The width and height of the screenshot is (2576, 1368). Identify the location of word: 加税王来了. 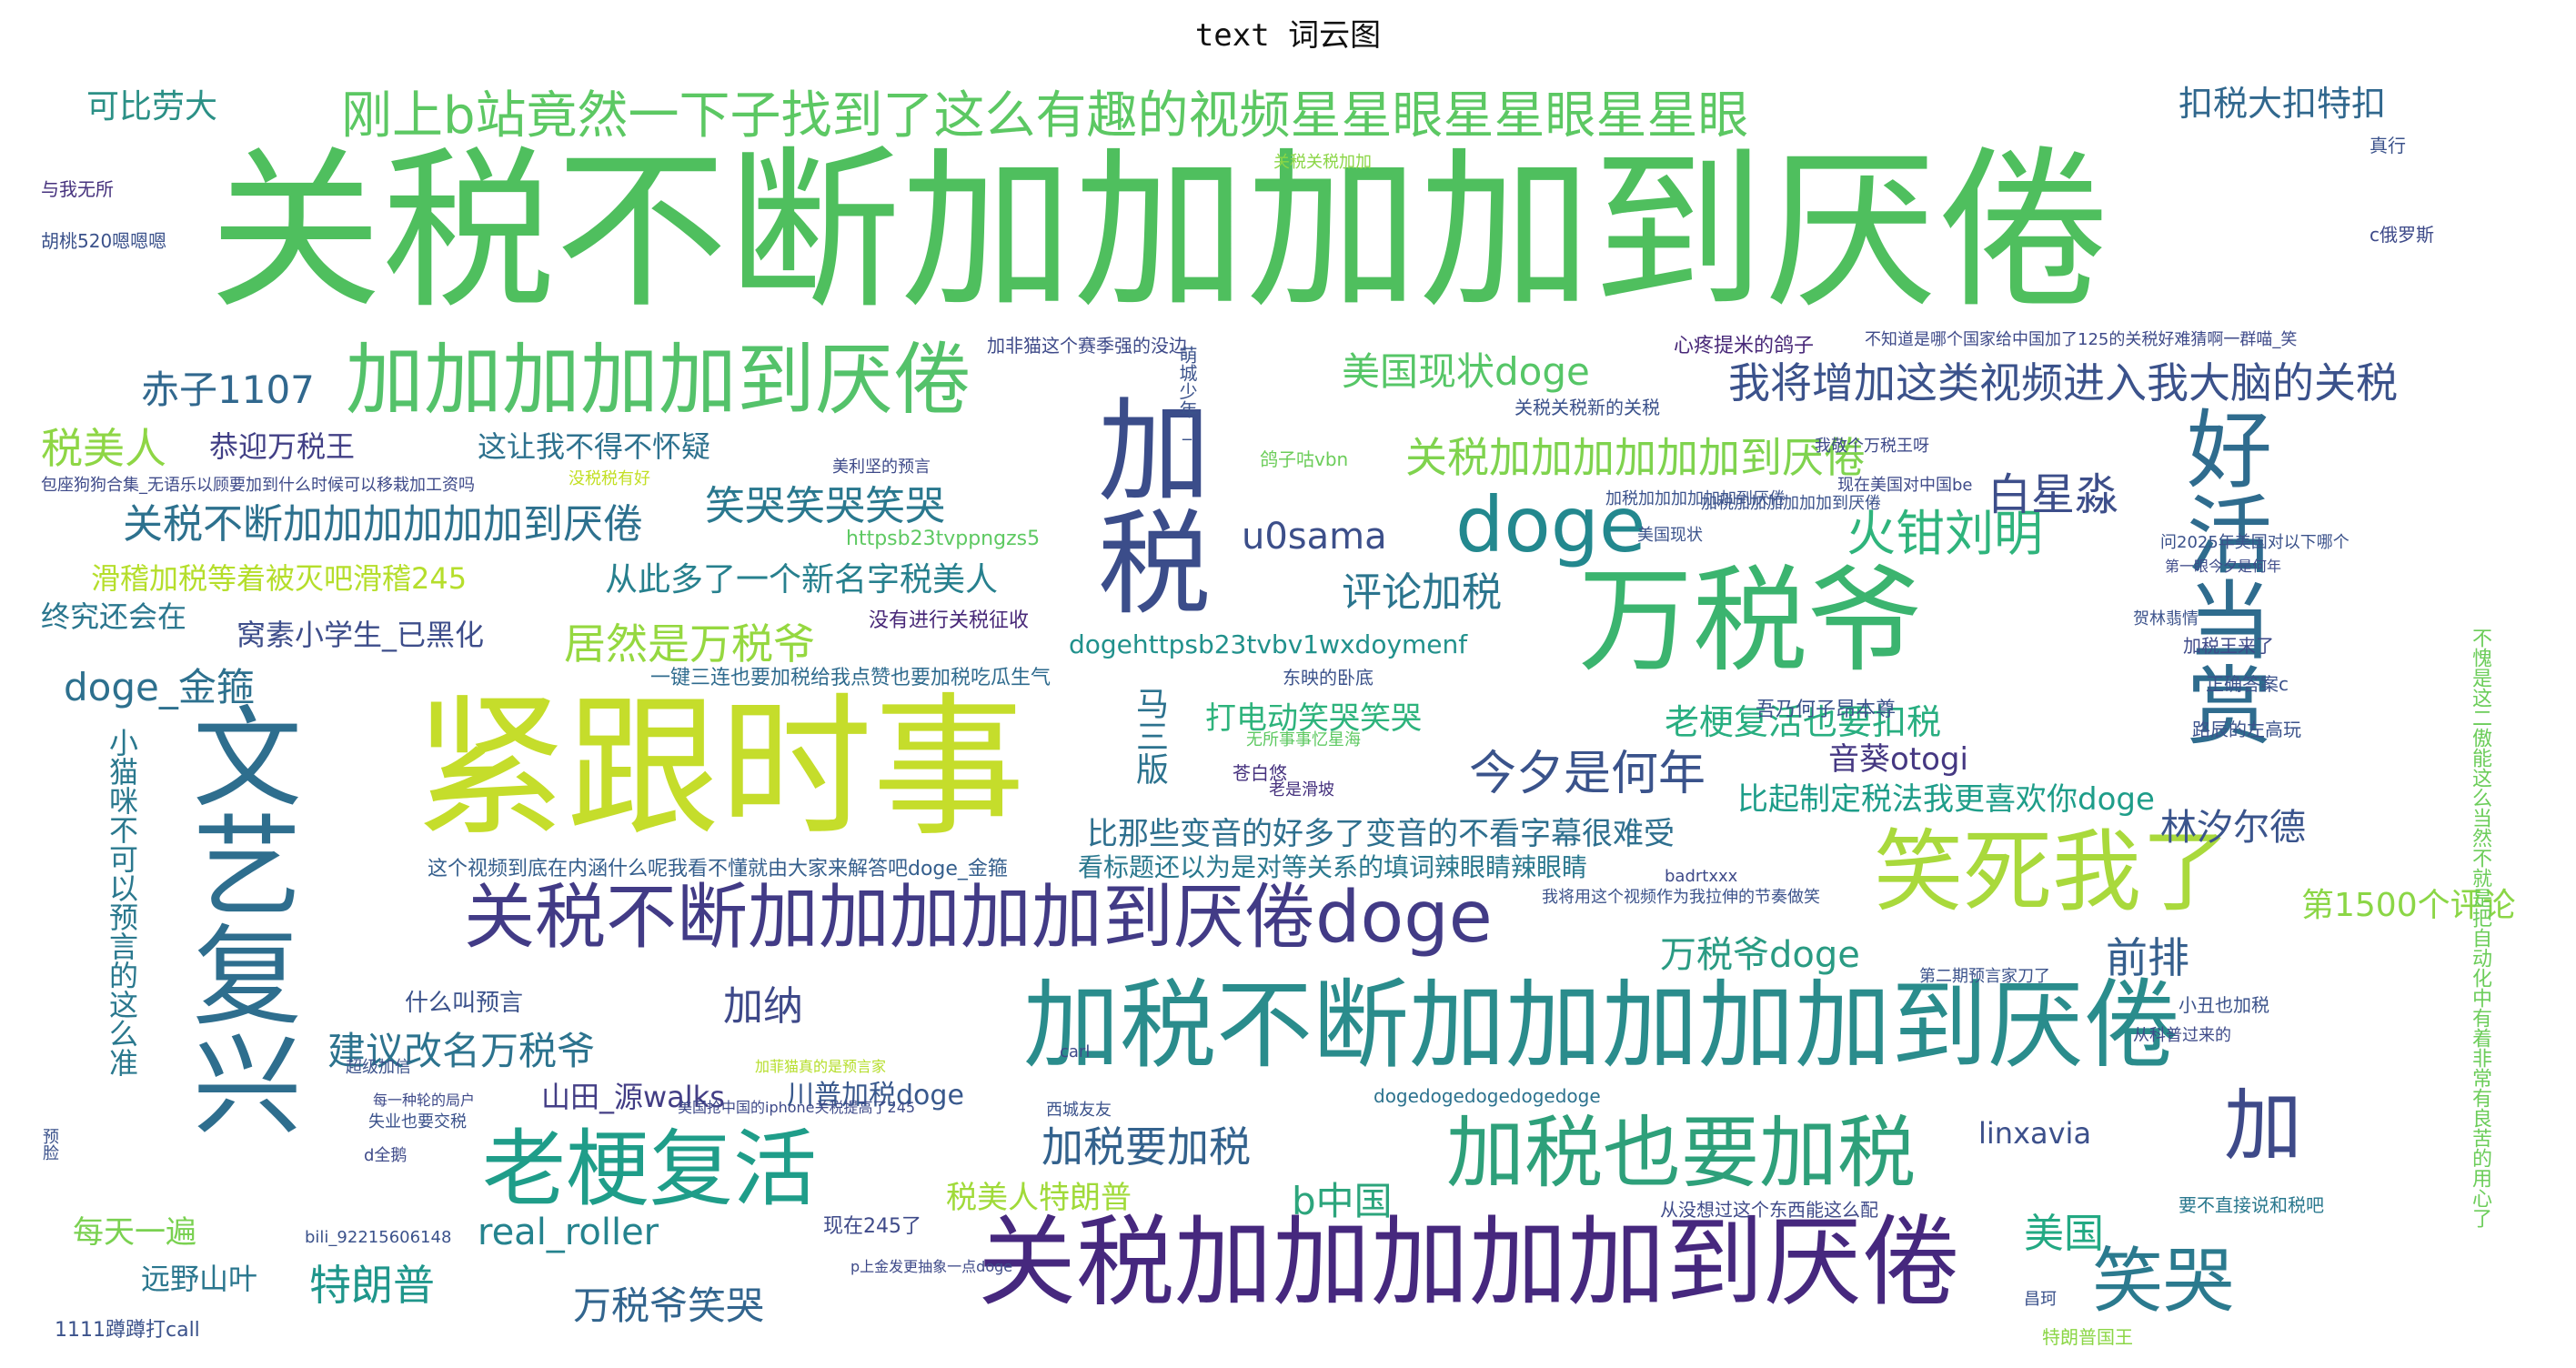
(2228, 646).